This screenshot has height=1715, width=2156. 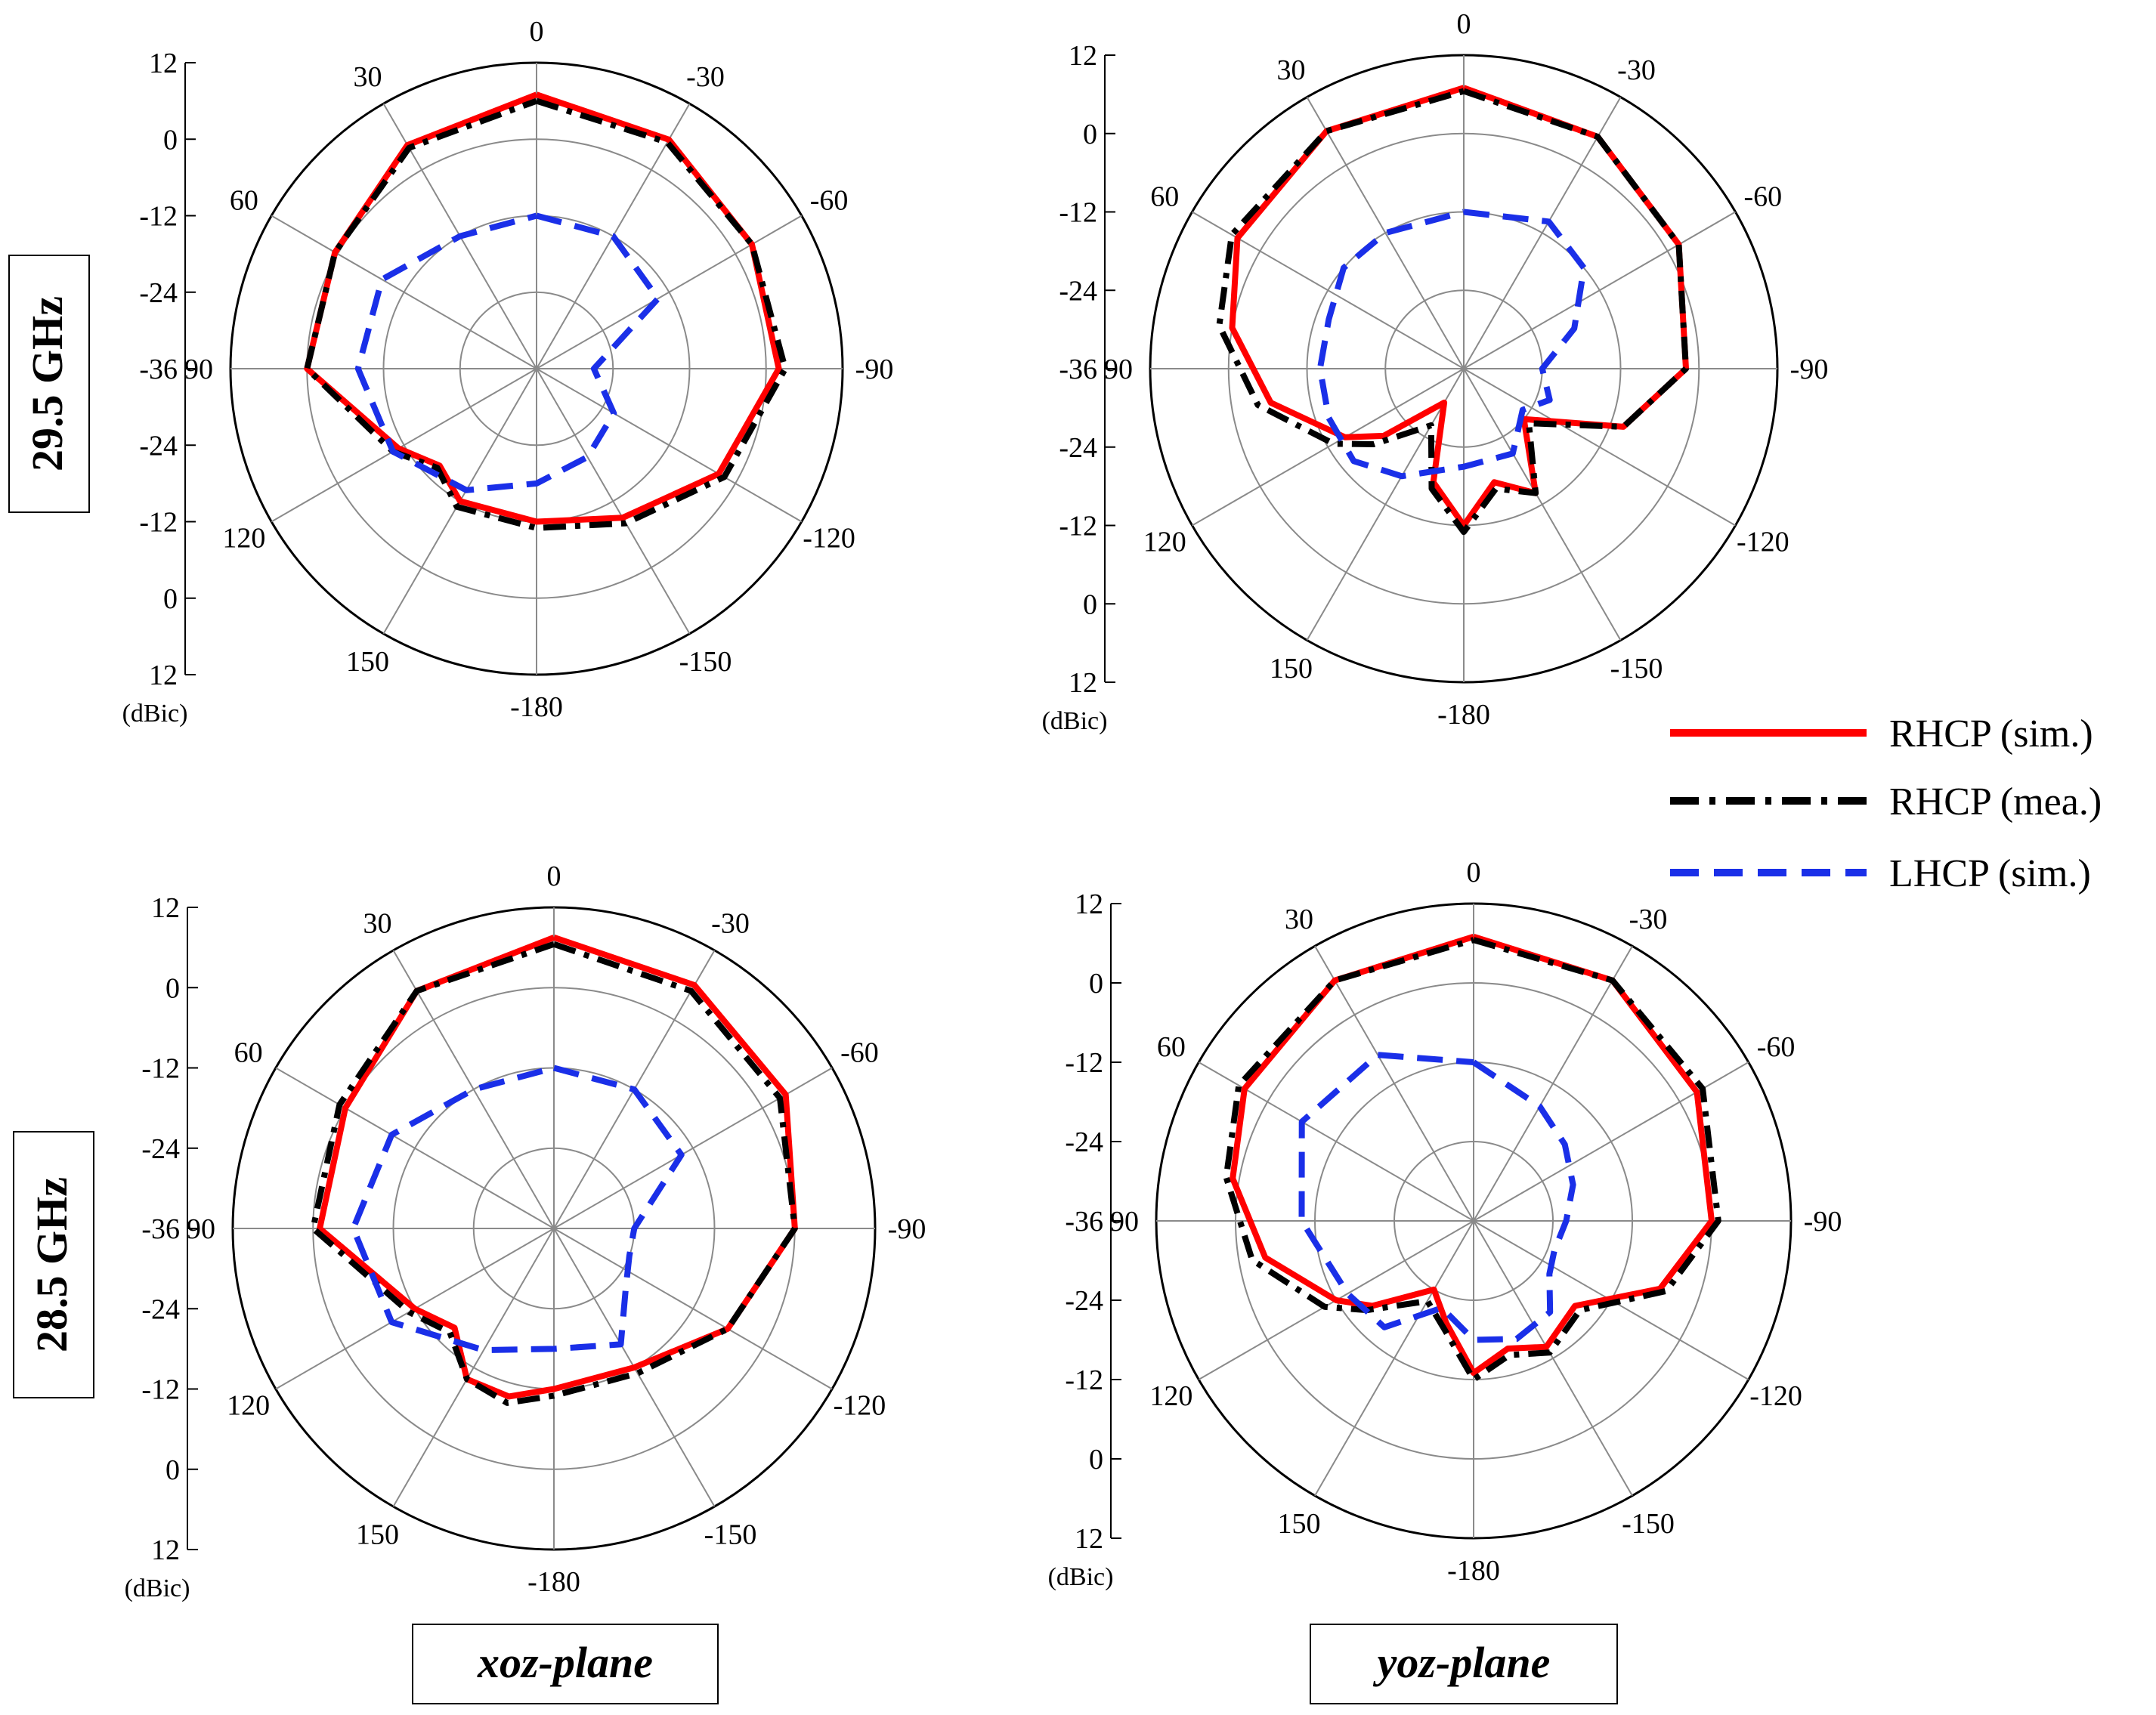 What do you see at coordinates (53, 1264) in the screenshot?
I see `row-label-28-5: 28.5 GHz` at bounding box center [53, 1264].